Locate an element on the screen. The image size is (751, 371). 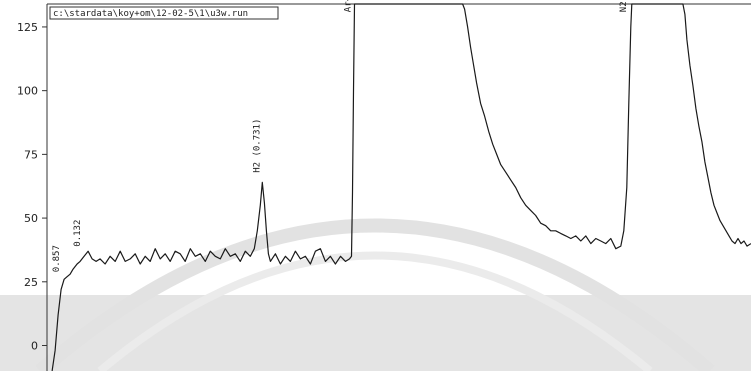
file-path-box: c:\stardata\koy+om\12-02-5\1\u3w.run is located at coordinates (164, 13).